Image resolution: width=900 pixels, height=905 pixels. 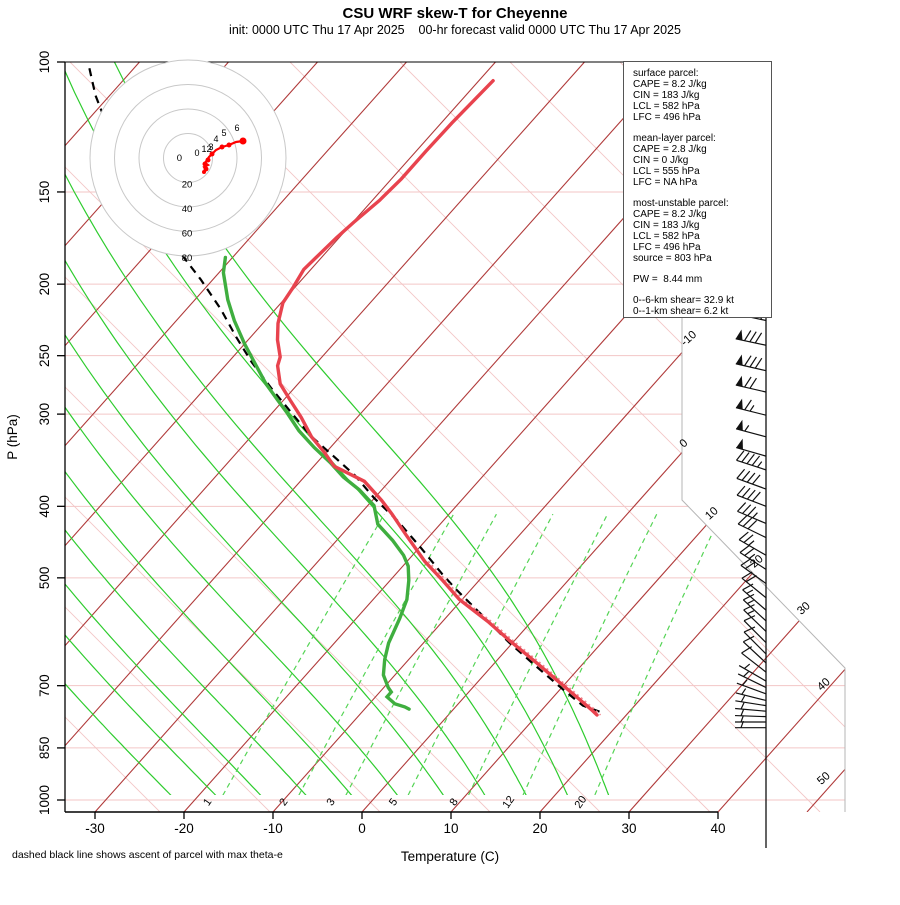 I want to click on info-line: CAPE = 8.2 J/kg, so click(x=670, y=214).